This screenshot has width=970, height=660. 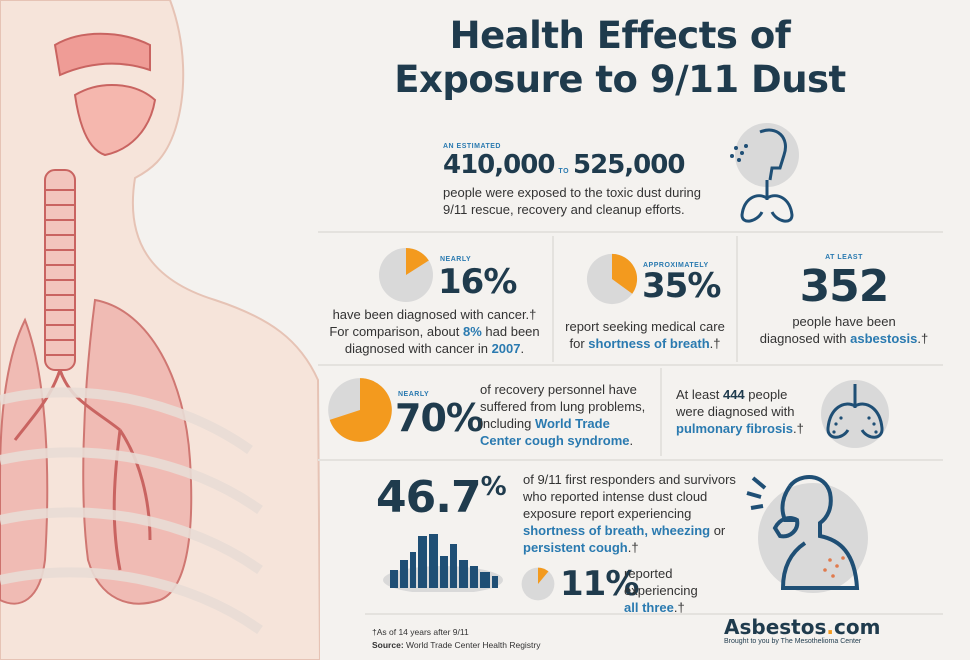 What do you see at coordinates (477, 282) in the screenshot?
I see `cancer-value: 16%` at bounding box center [477, 282].